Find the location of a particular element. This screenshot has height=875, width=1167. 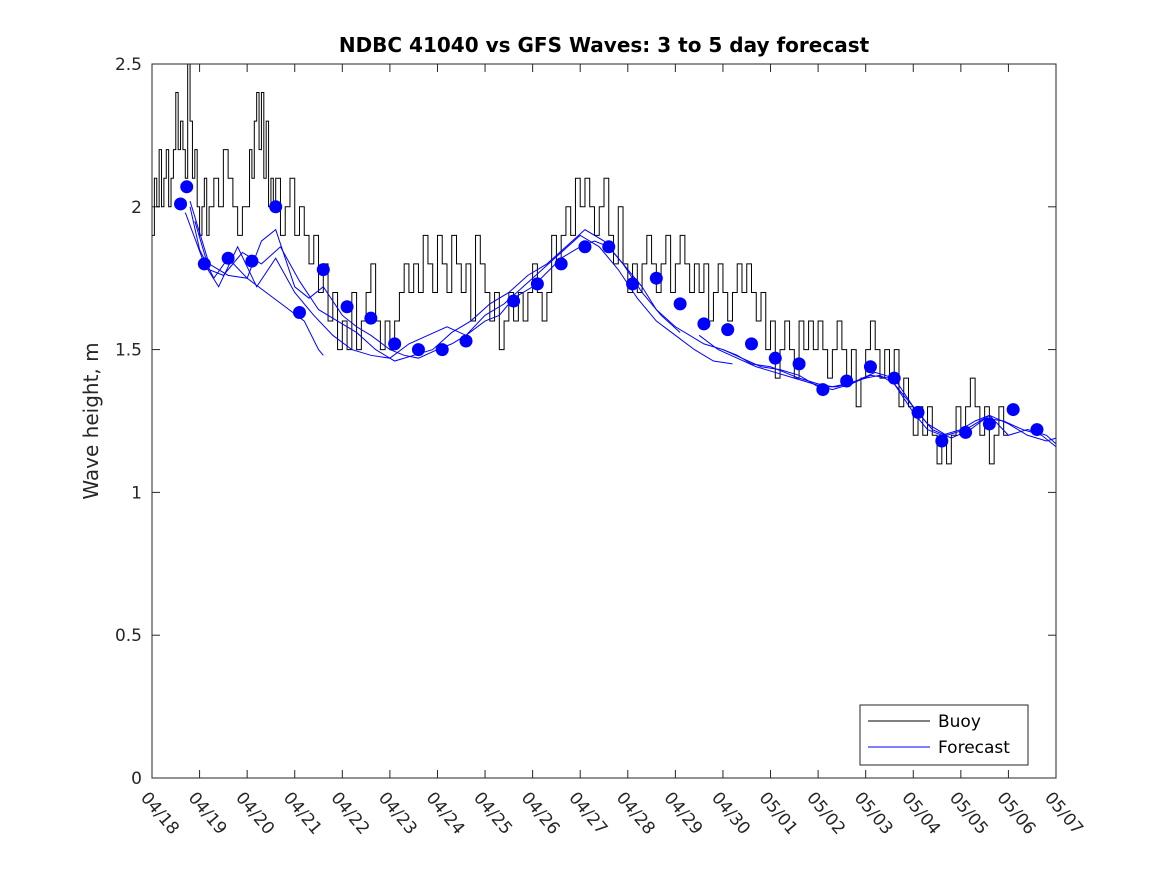

x-tick-label: 04/21 is located at coordinates (302, 813).